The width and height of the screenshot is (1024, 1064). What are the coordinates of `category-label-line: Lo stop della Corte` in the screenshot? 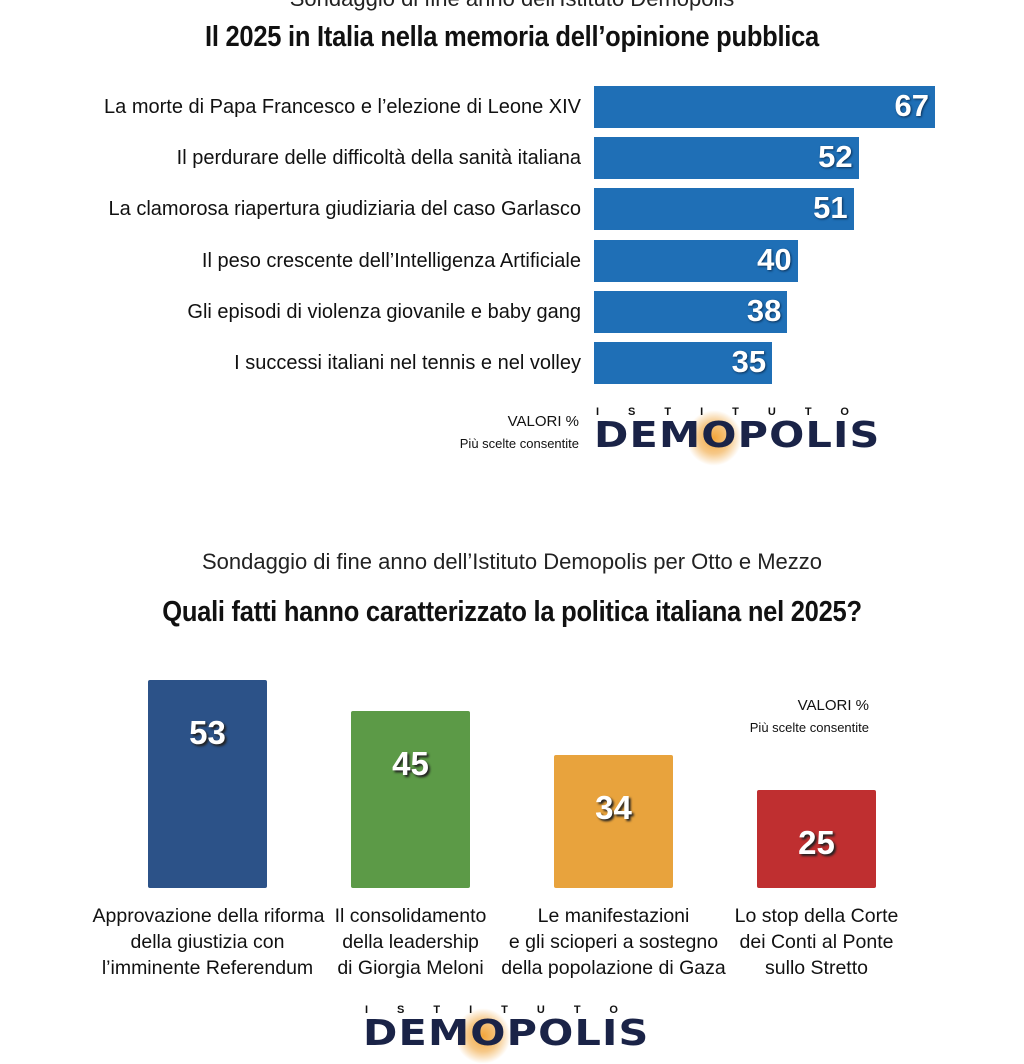 It's located at (816, 916).